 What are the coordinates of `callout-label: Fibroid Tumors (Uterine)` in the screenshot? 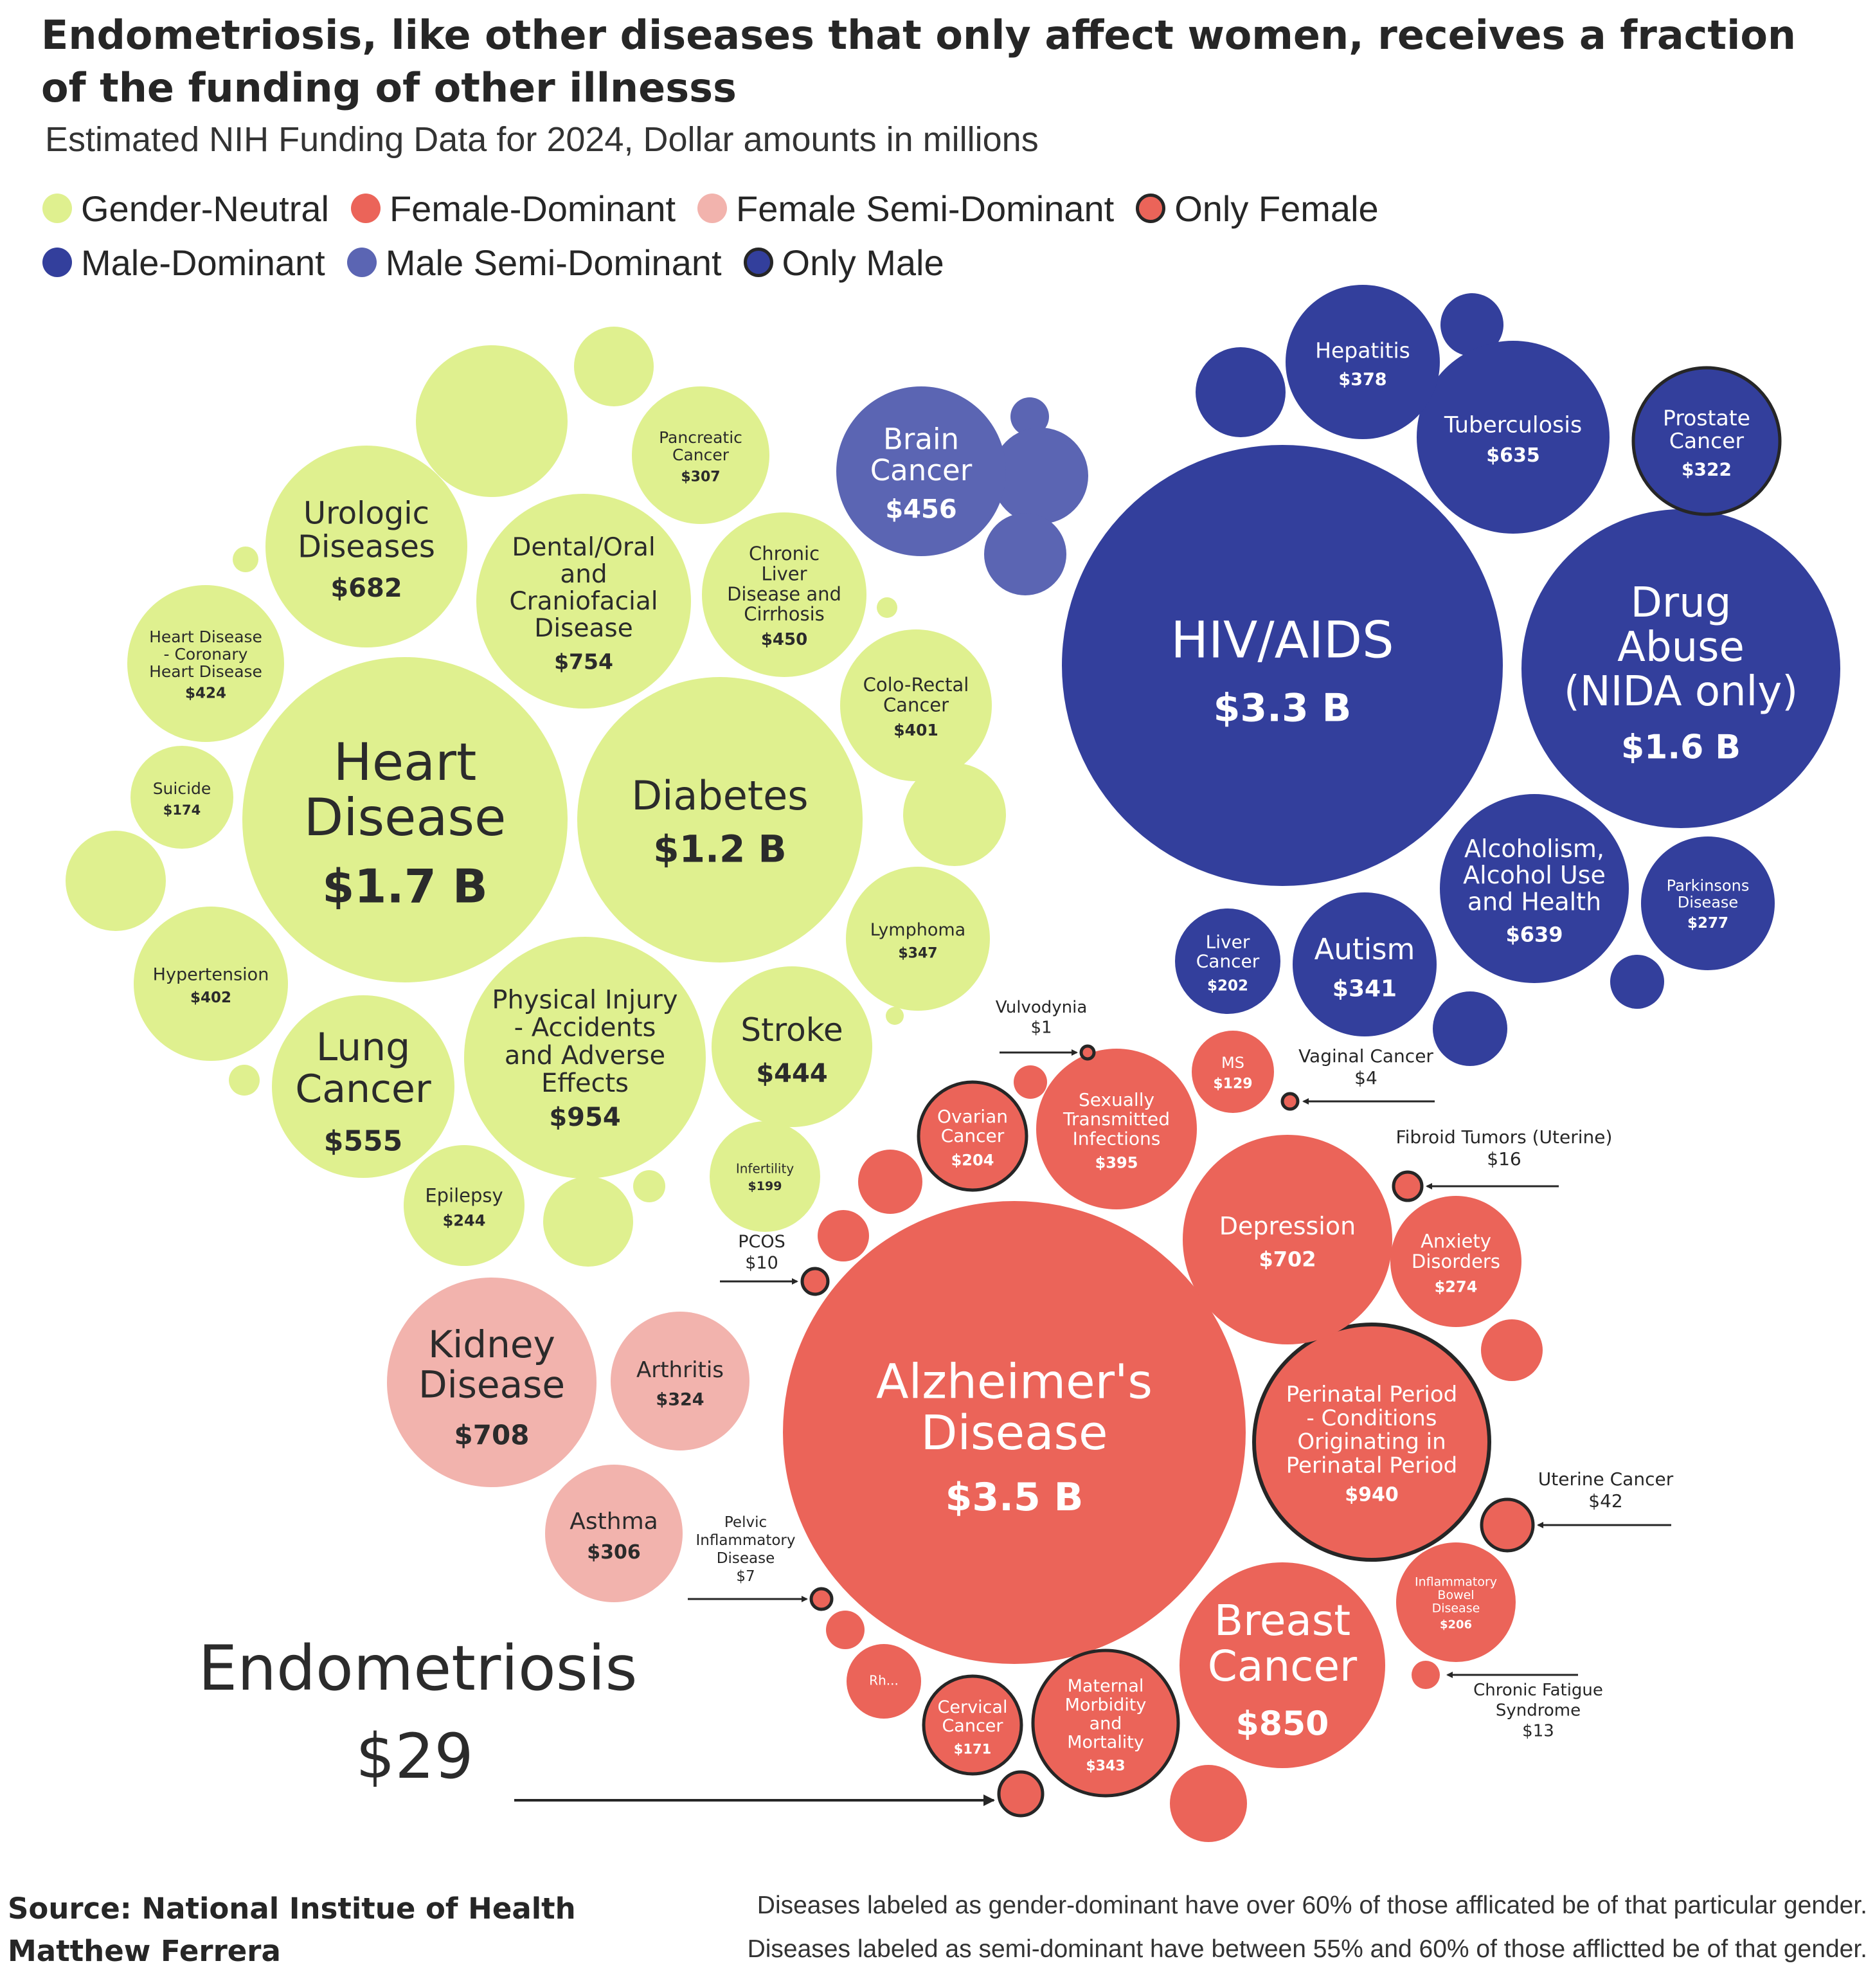 It's located at (1505, 1137).